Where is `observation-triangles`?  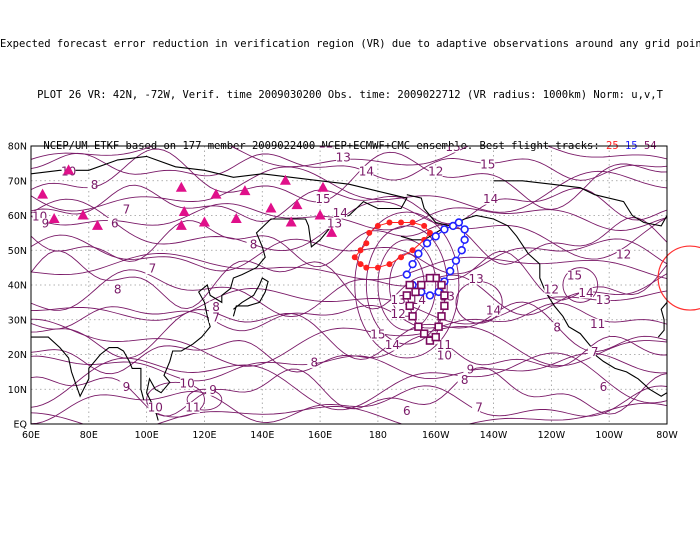 observation-triangles is located at coordinates (187, 200).